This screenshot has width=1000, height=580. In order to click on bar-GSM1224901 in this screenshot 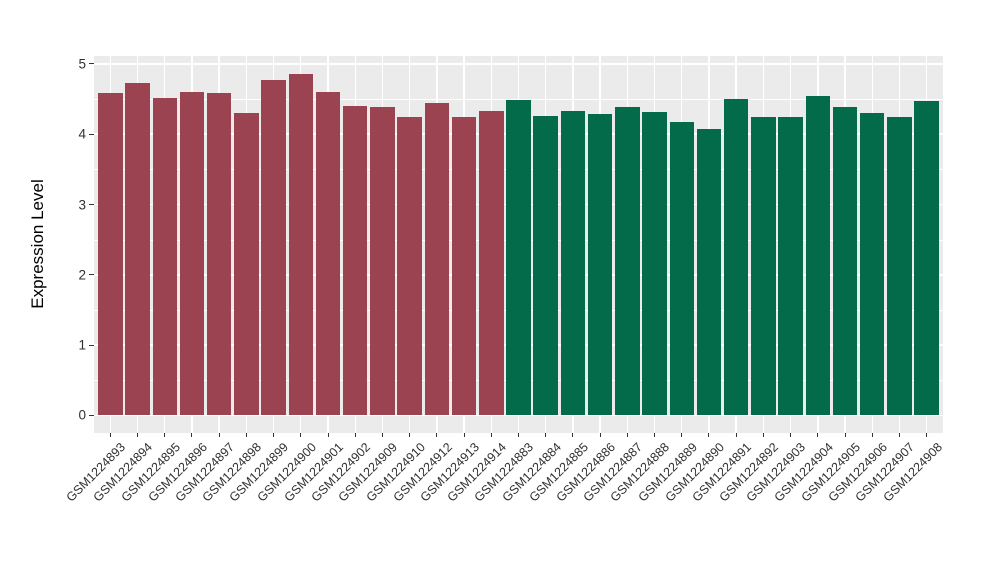, I will do `click(328, 254)`.